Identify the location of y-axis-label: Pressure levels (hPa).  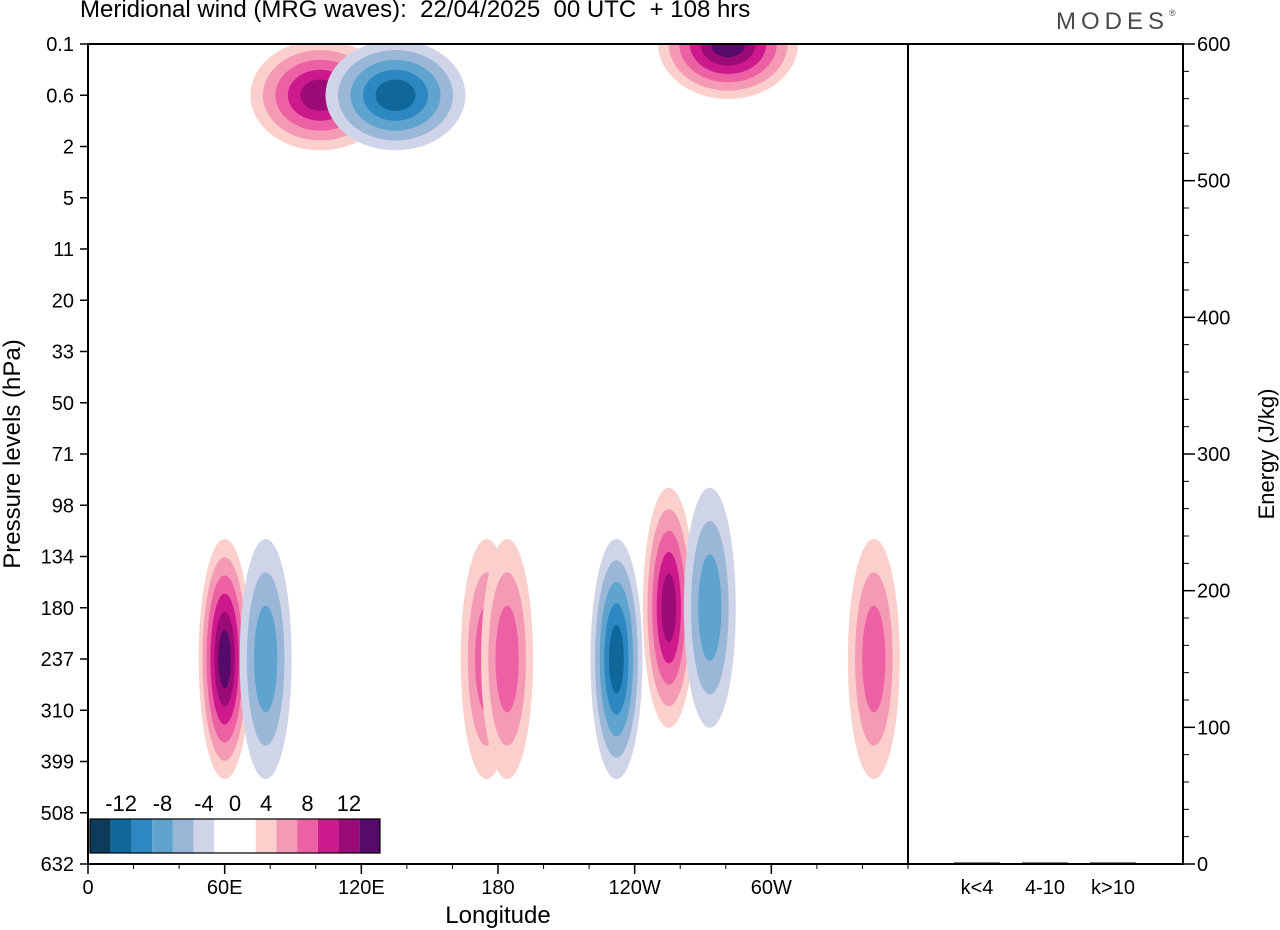
(13, 453).